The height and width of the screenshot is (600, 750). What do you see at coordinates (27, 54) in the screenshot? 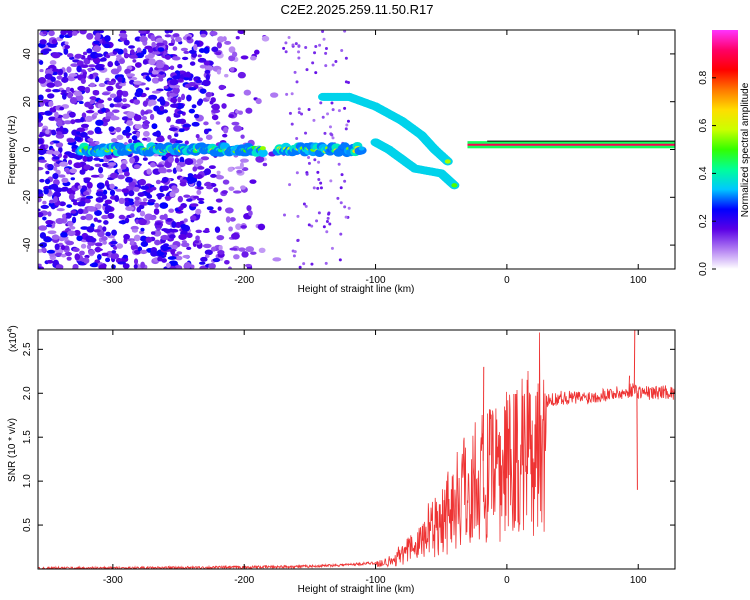
I see `y-tick-label: 40` at bounding box center [27, 54].